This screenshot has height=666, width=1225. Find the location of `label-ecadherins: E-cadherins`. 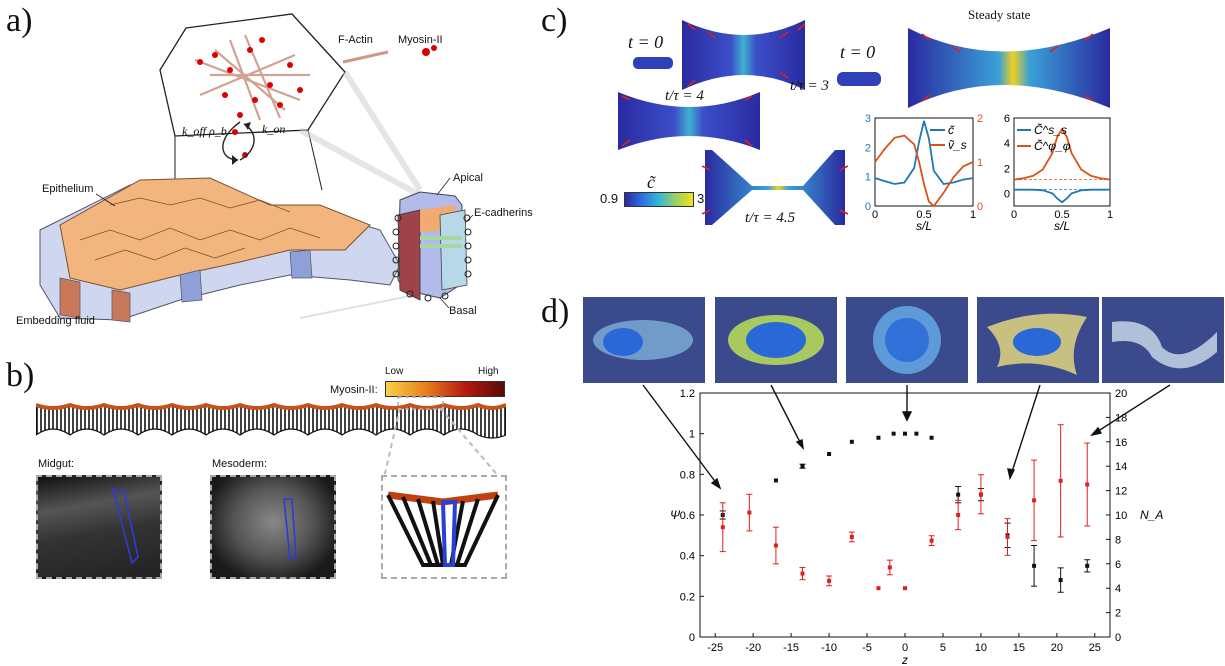

label-ecadherins: E-cadherins is located at coordinates (503, 213).